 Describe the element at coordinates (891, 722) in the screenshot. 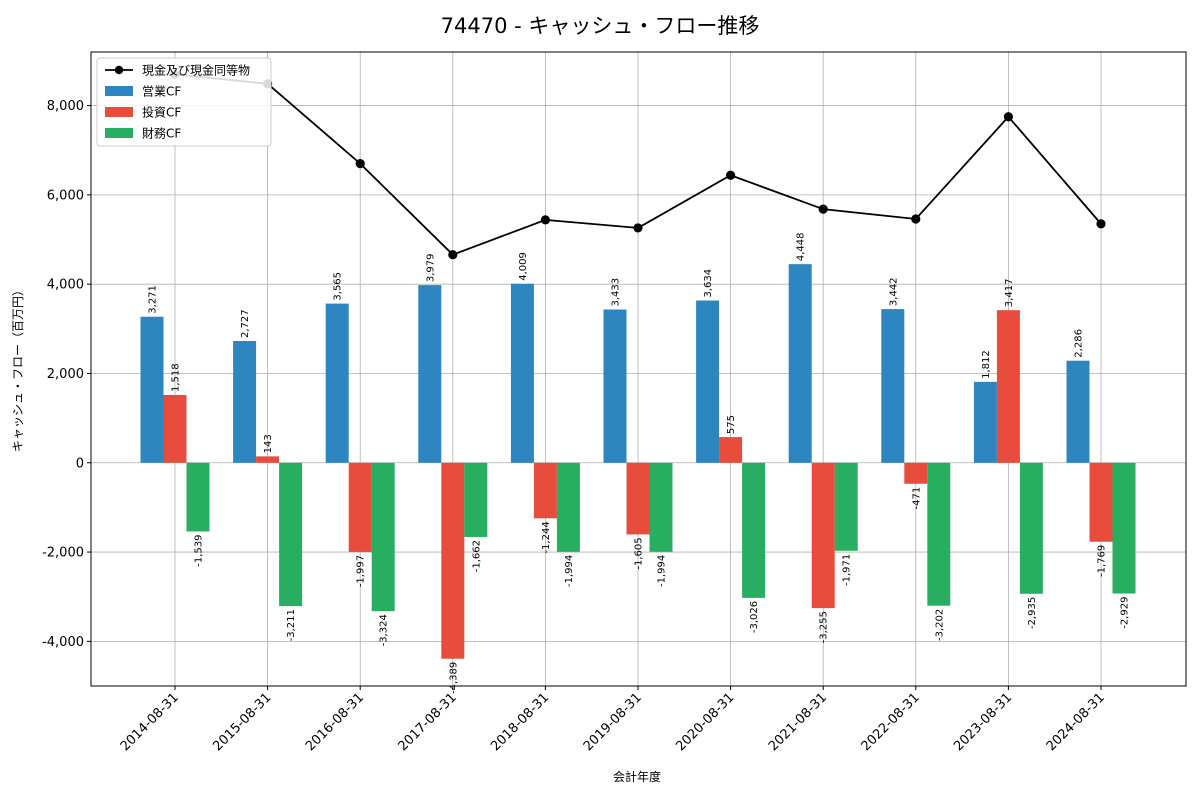

I see `x-tick-label: 2022-08-31` at that location.